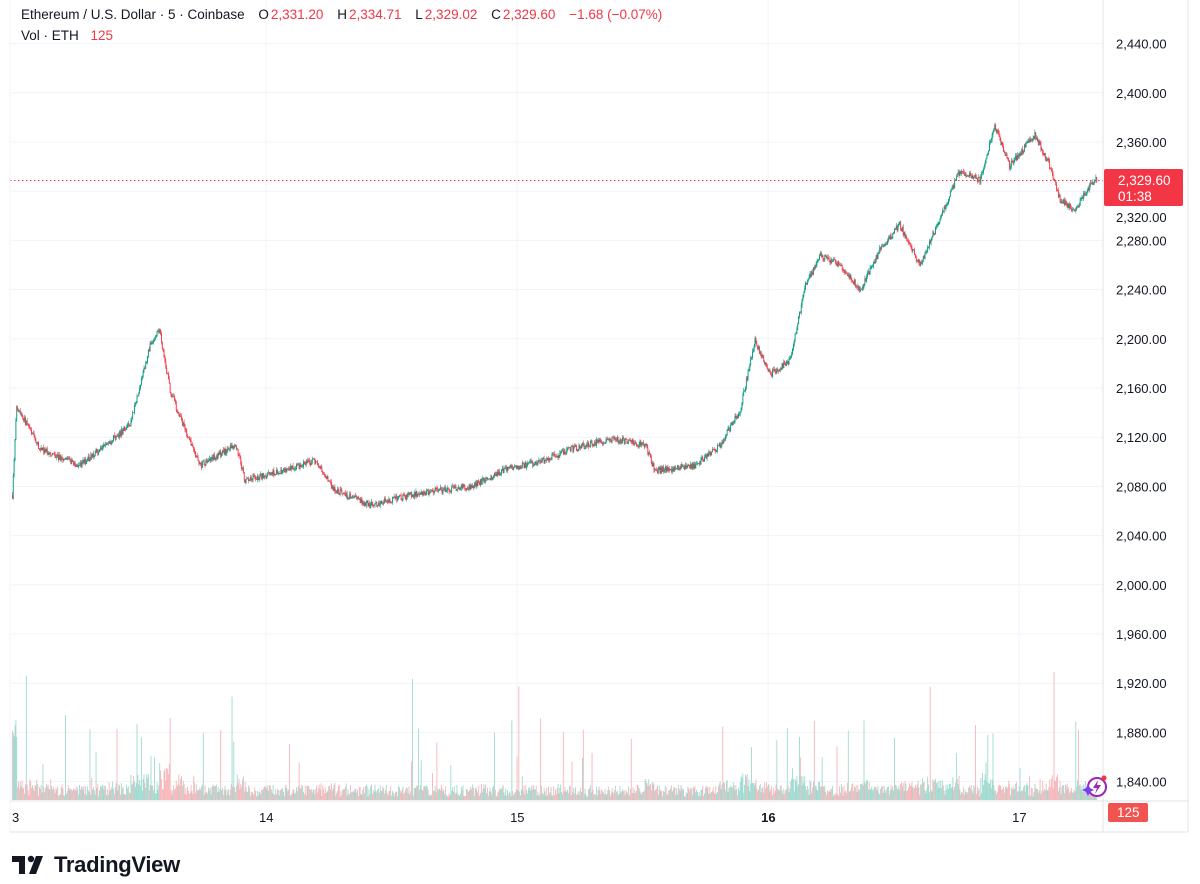  I want to click on high-label: H, so click(342, 14).